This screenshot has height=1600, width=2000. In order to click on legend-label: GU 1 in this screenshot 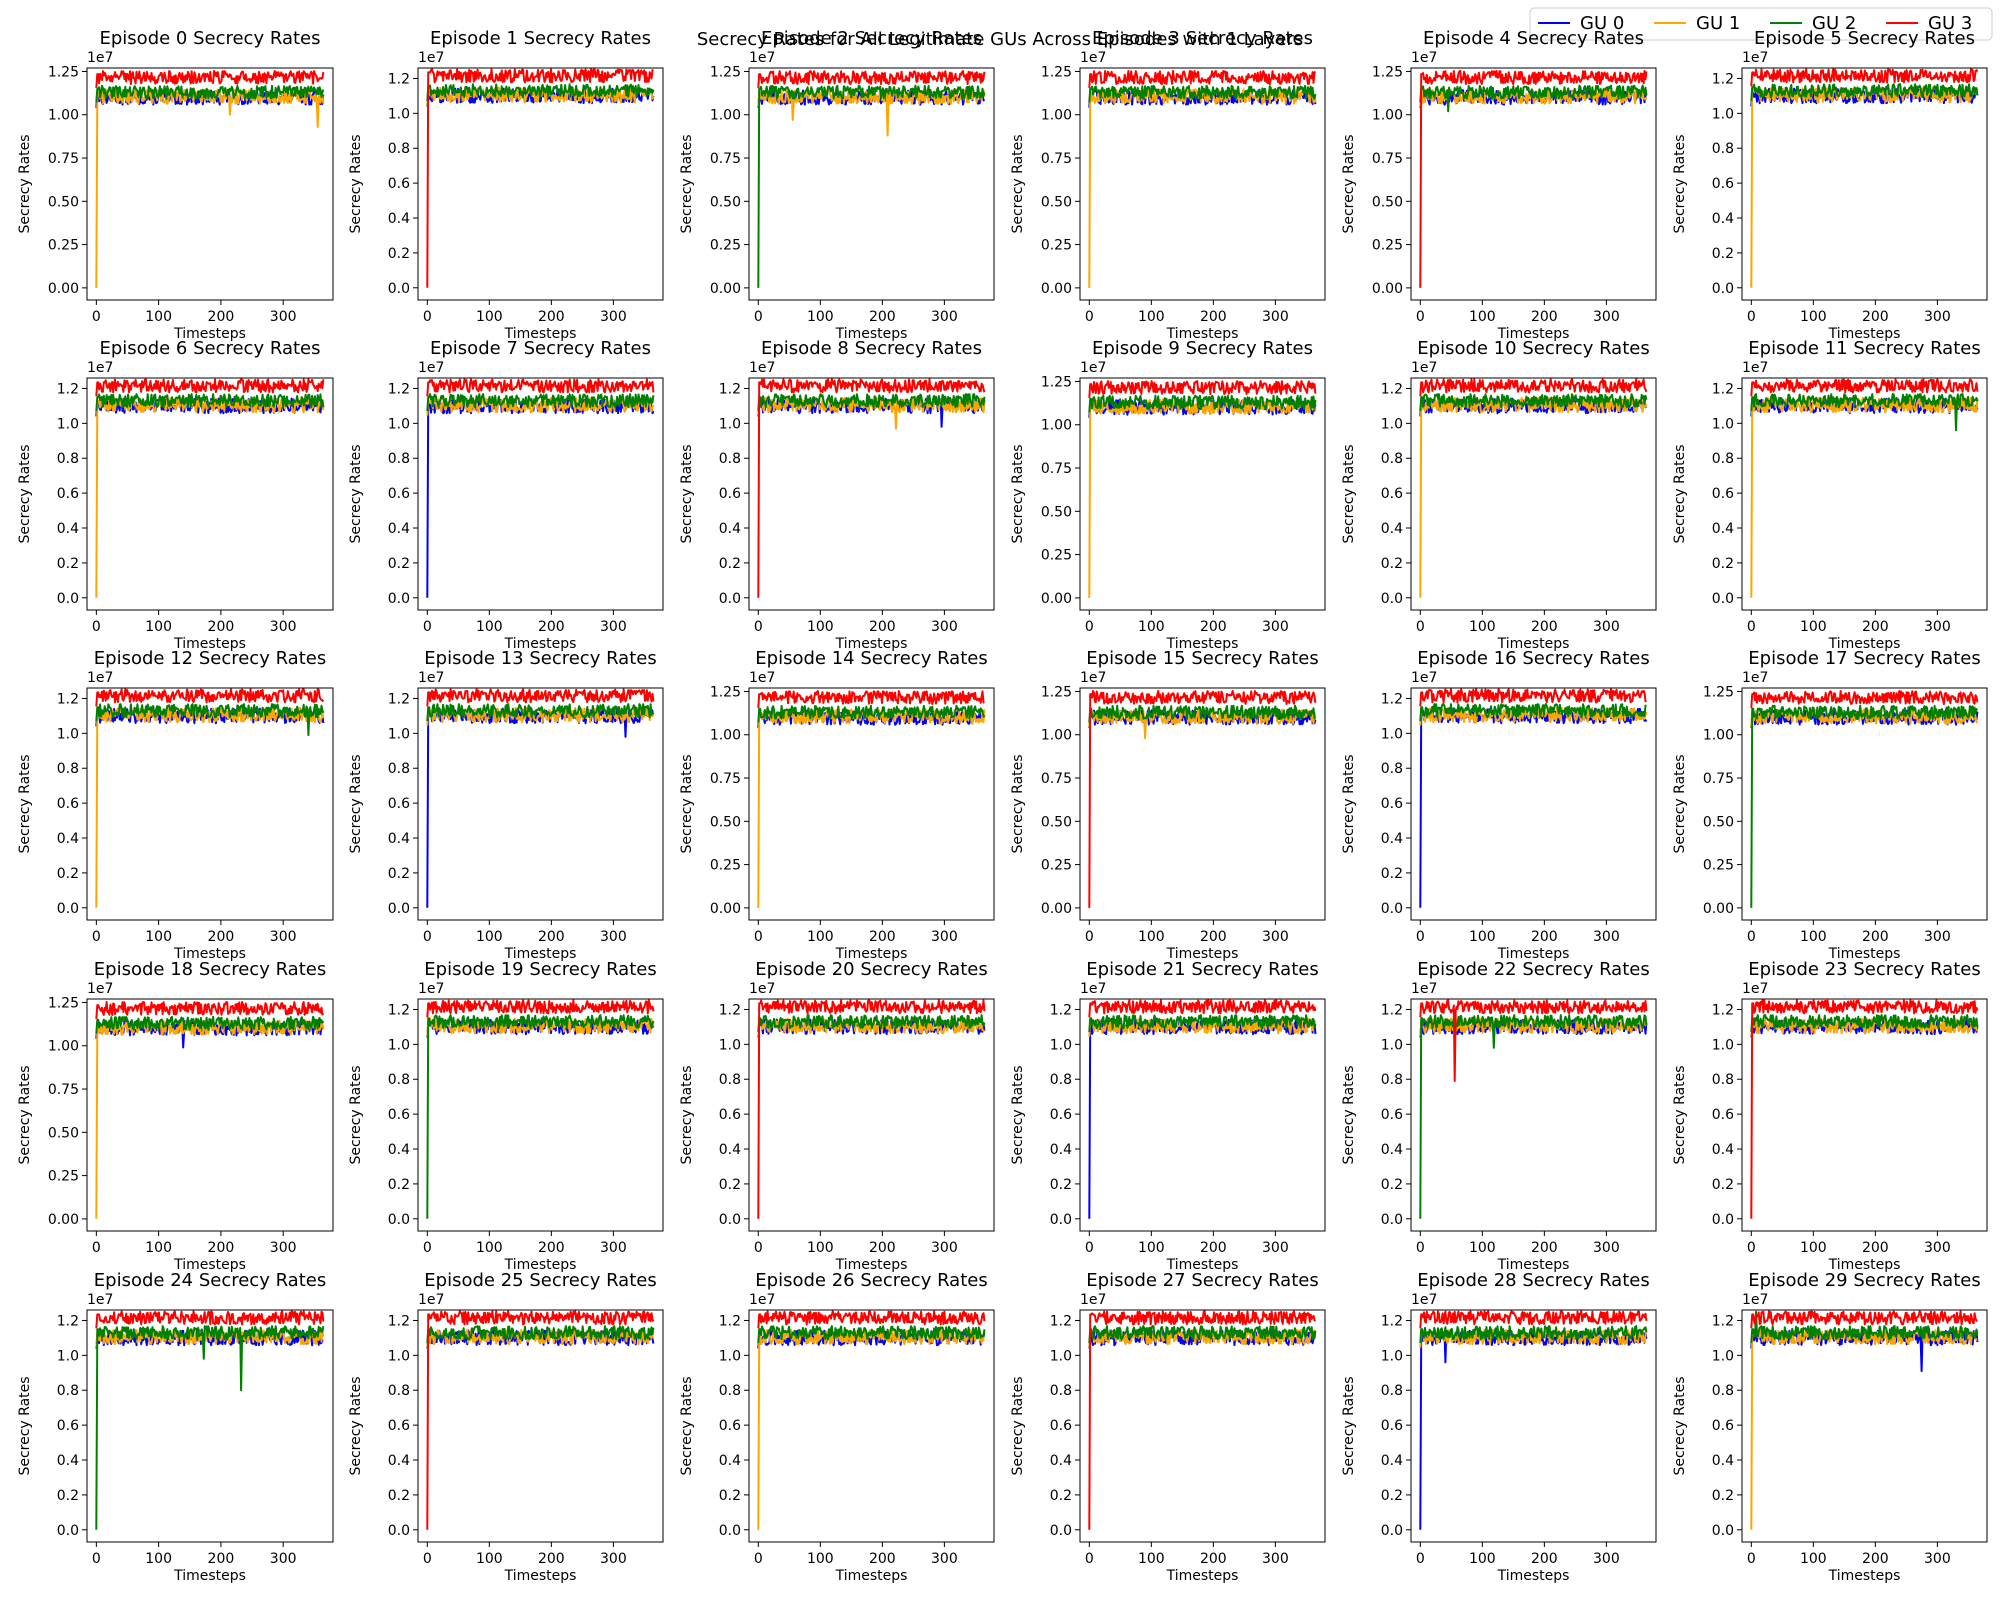, I will do `click(1718, 23)`.